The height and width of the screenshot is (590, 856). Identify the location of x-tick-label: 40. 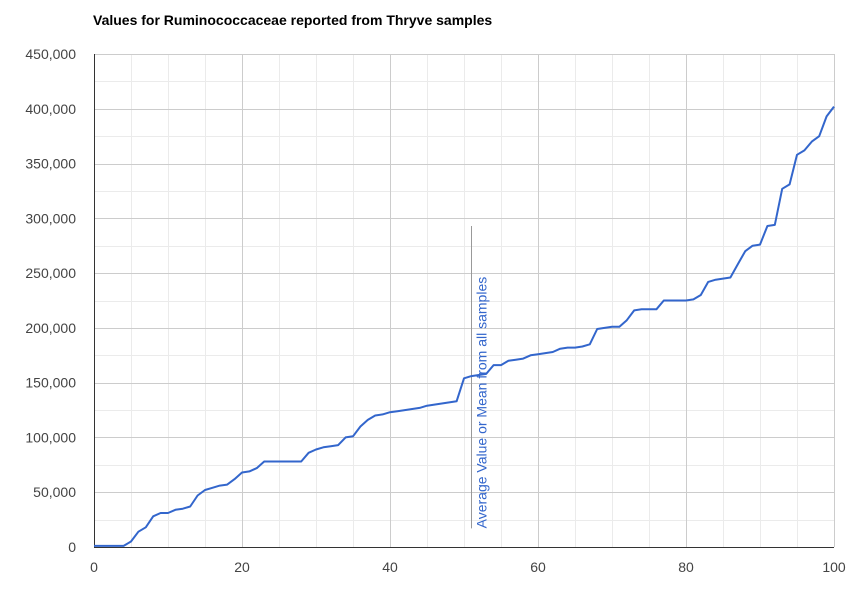
(390, 567).